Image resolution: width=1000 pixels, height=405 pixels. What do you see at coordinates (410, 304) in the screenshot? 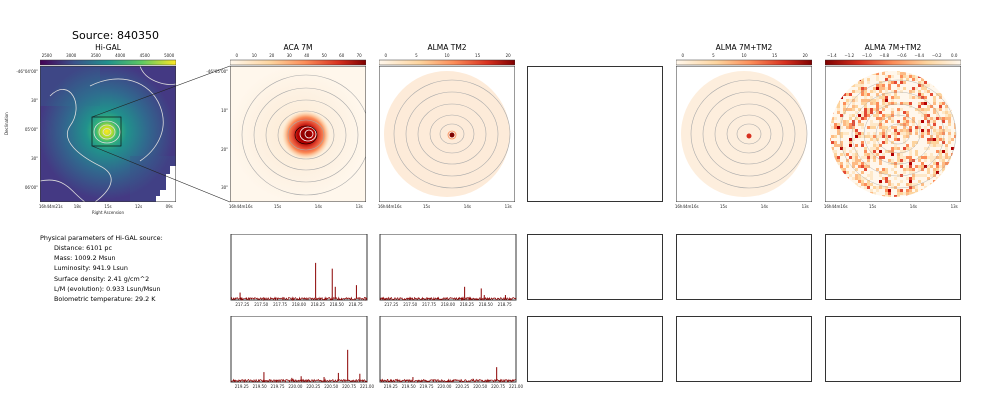
I see `x-tick-label: 217.50` at bounding box center [410, 304].